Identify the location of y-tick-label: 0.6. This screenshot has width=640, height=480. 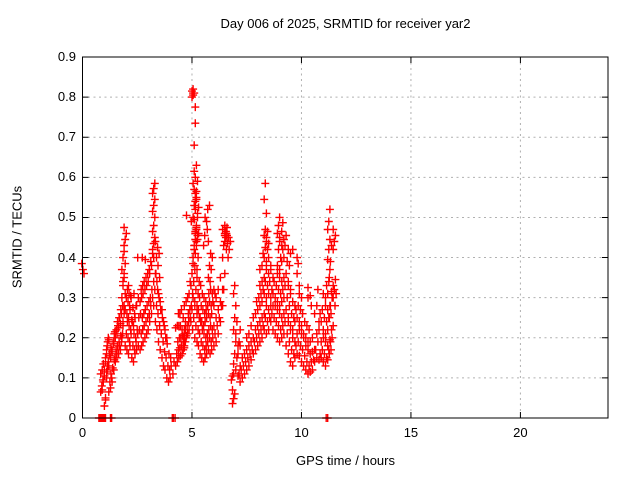
(66, 177).